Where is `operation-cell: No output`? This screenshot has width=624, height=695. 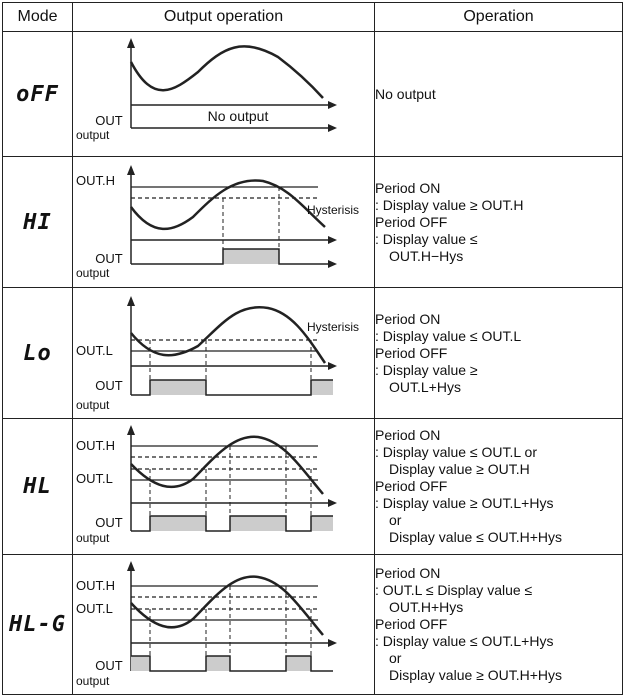
operation-cell: No output is located at coordinates (498, 94).